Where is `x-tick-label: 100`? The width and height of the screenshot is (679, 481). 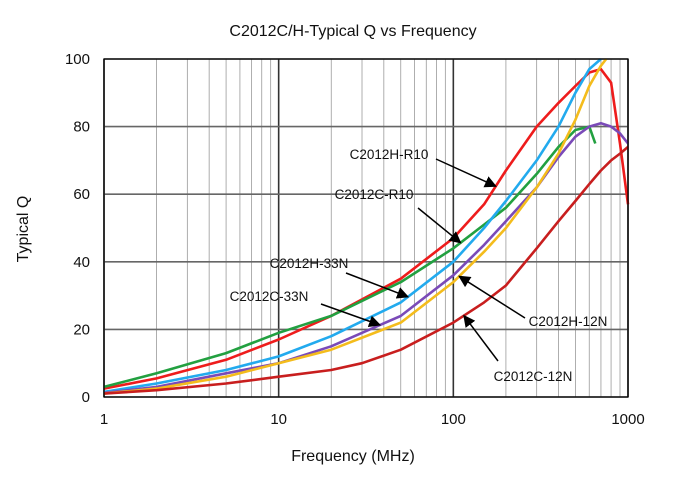 x-tick-label: 100 is located at coordinates (453, 419).